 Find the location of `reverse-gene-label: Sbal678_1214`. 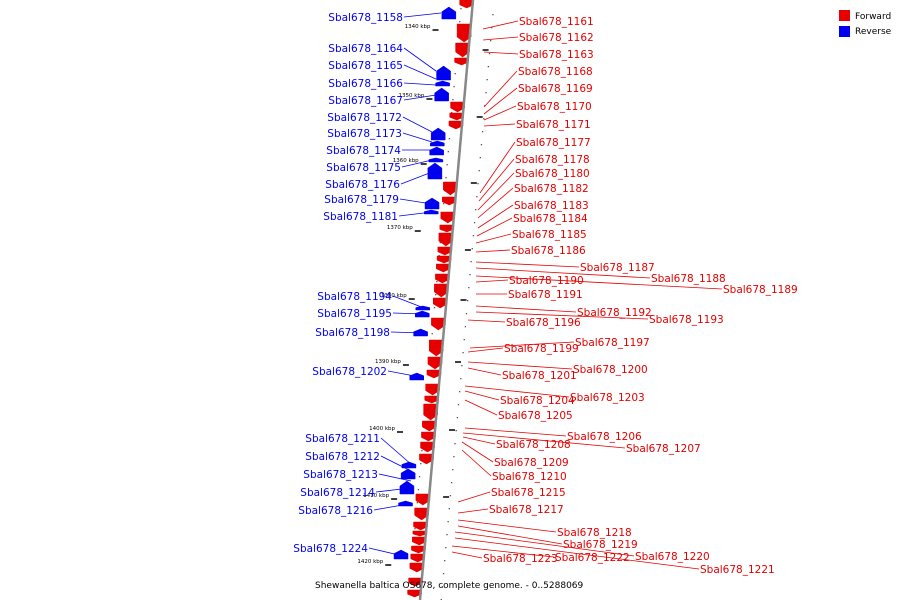

reverse-gene-label: Sbal678_1214 is located at coordinates (337, 493).